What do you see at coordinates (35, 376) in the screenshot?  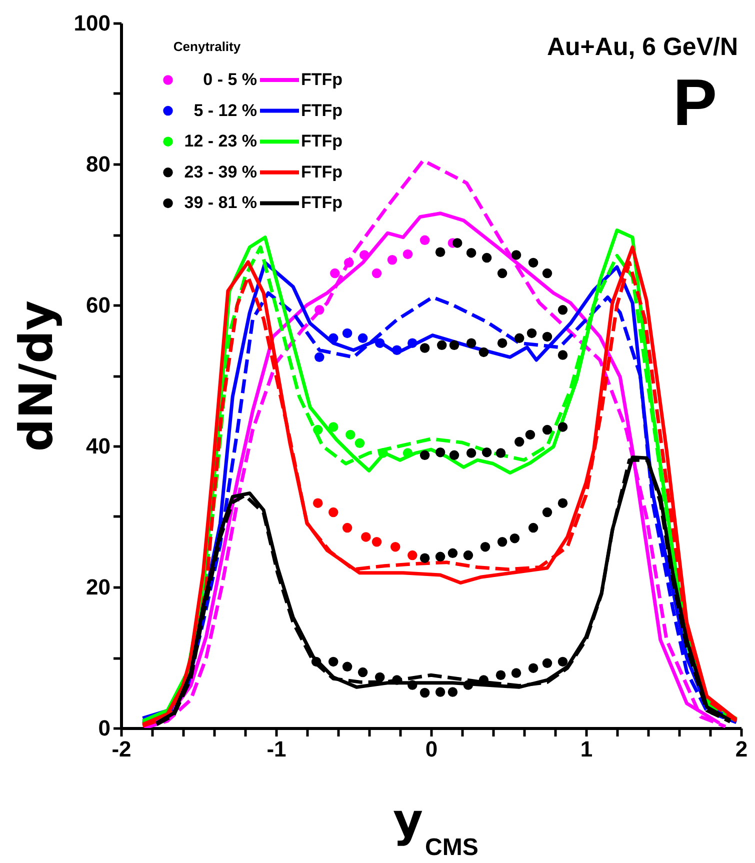 I see `y-axis-title: dN/dy` at bounding box center [35, 376].